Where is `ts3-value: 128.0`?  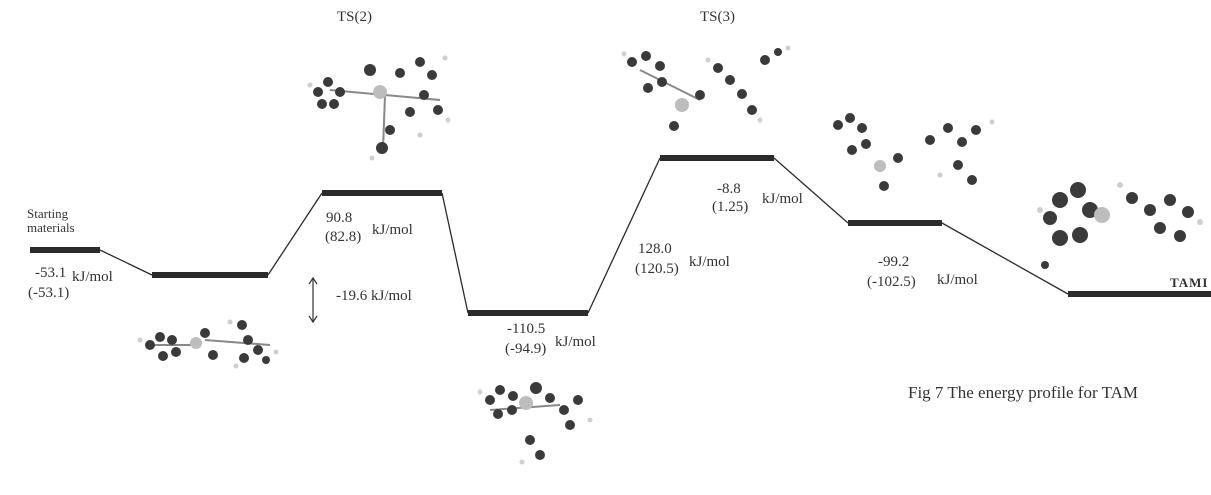
ts3-value: 128.0 is located at coordinates (655, 249).